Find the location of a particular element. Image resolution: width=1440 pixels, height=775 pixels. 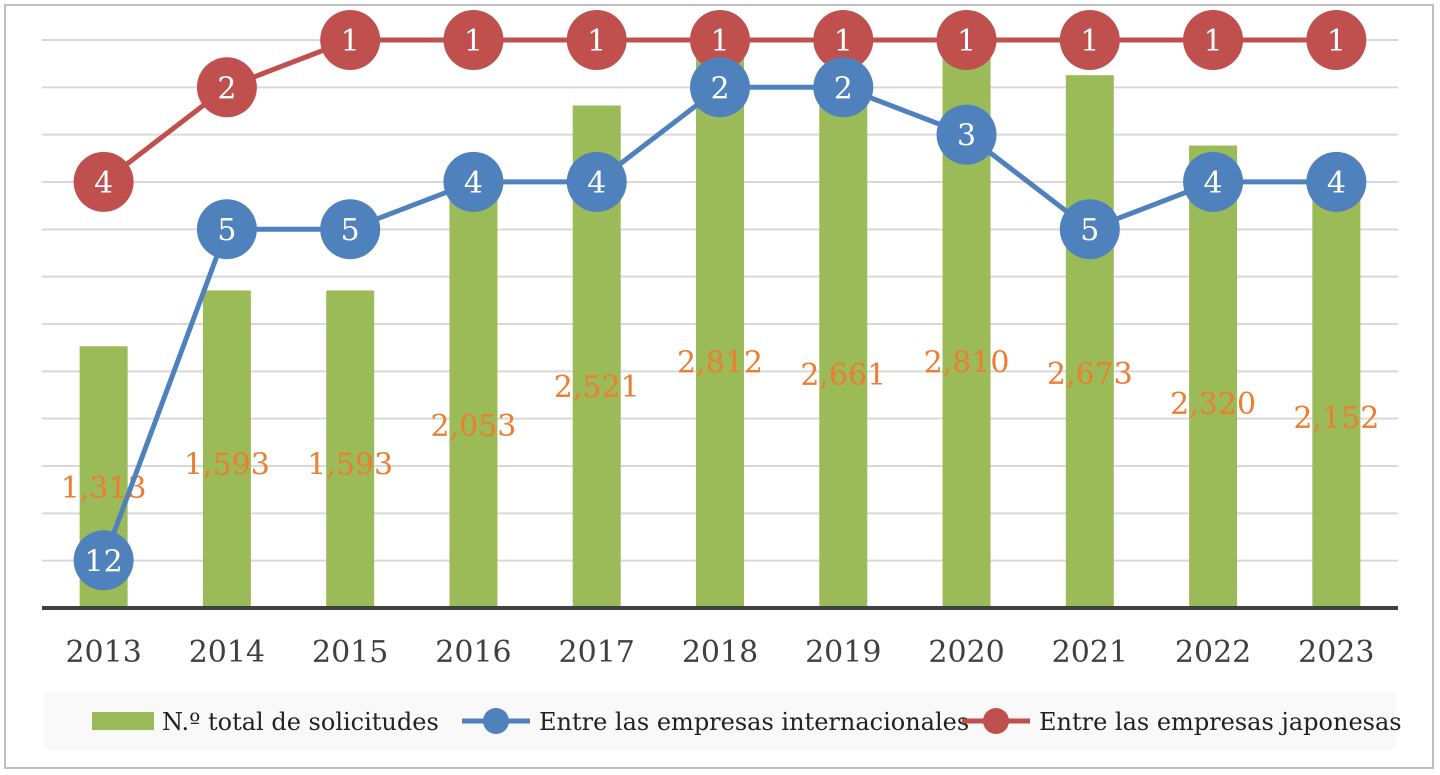

bar-2021 is located at coordinates (1089, 341).